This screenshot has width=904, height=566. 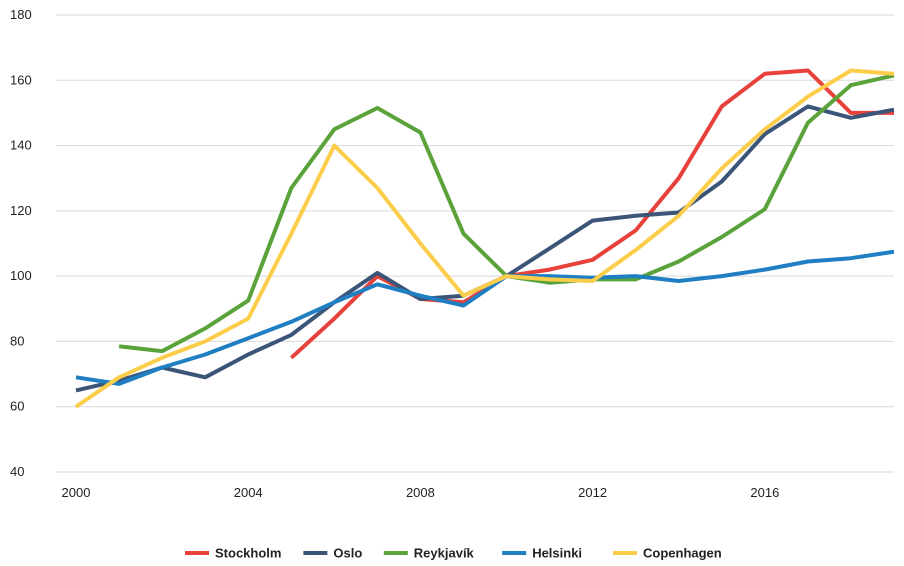 I want to click on legend-label-reykjav-k: Reykjavík, so click(x=444, y=553).